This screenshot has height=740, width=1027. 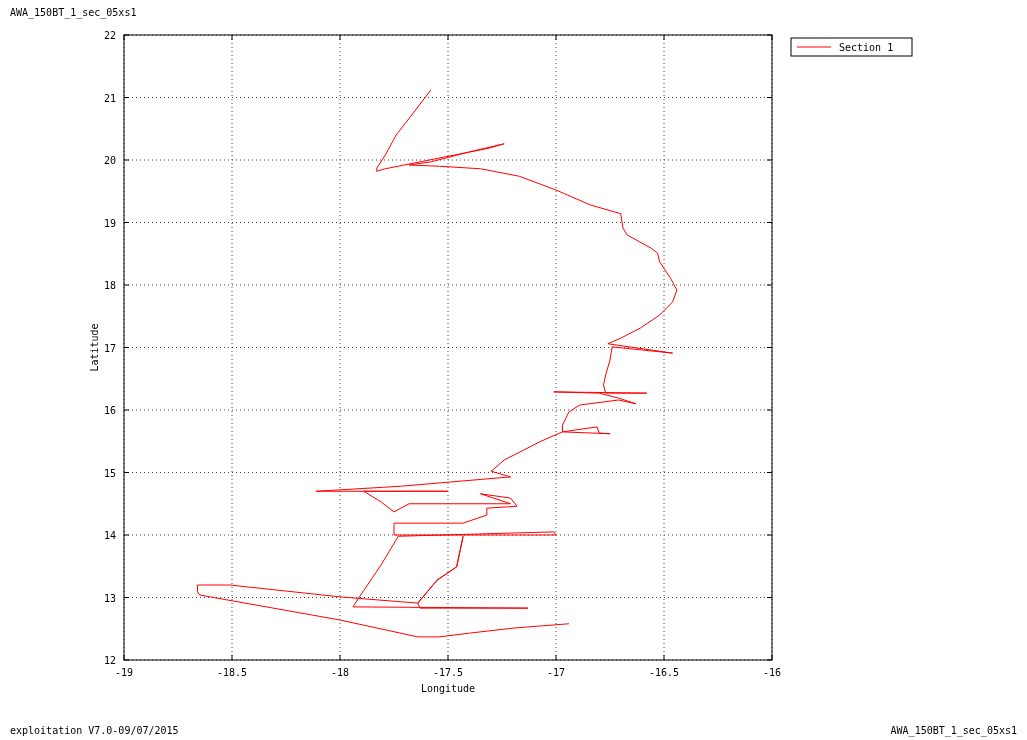 I want to click on y-tick-label: 12, so click(x=109, y=660).